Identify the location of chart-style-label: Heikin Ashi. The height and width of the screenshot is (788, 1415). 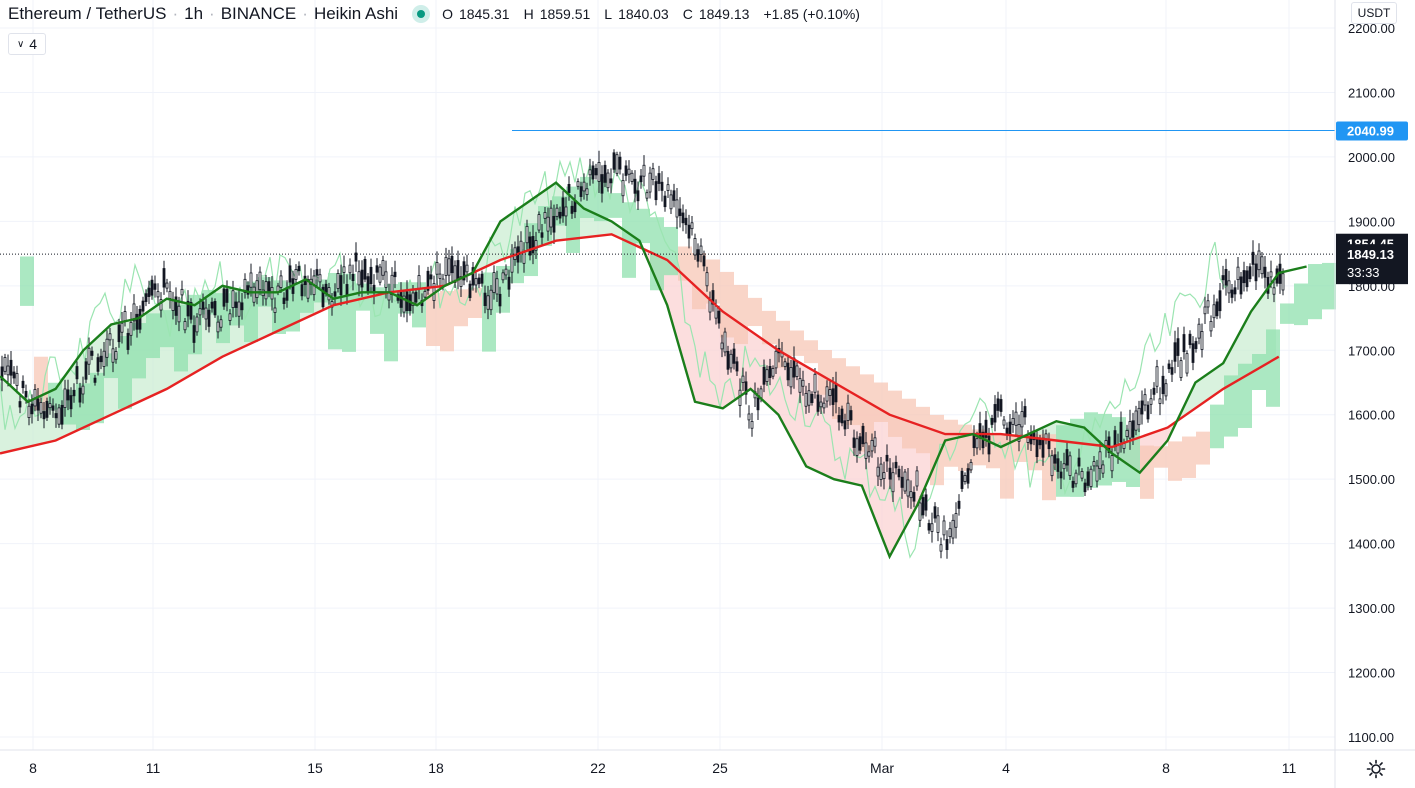
(356, 13).